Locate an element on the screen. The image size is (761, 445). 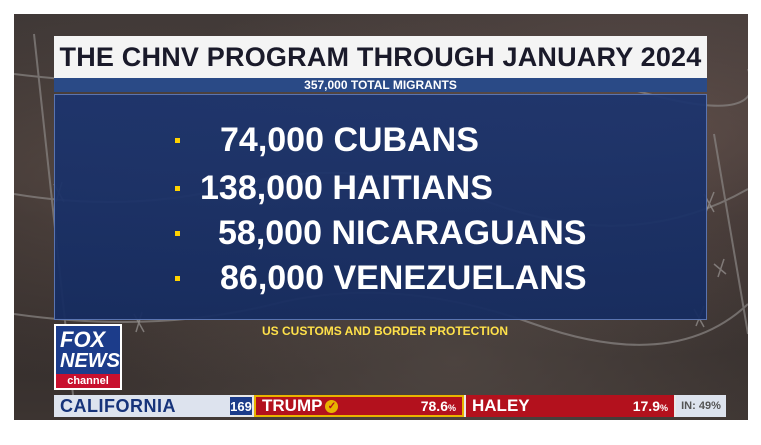
list-item-text: 74,000 CUBANS is located at coordinates (349, 140).